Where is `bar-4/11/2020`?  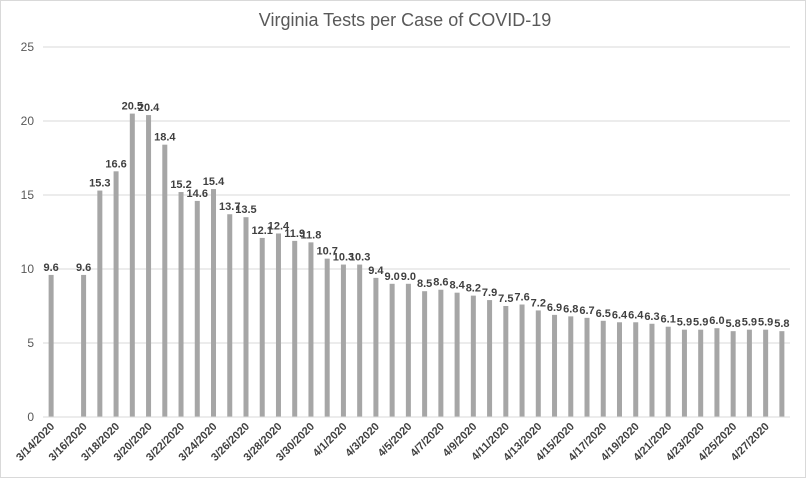
bar-4/11/2020 is located at coordinates (506, 361).